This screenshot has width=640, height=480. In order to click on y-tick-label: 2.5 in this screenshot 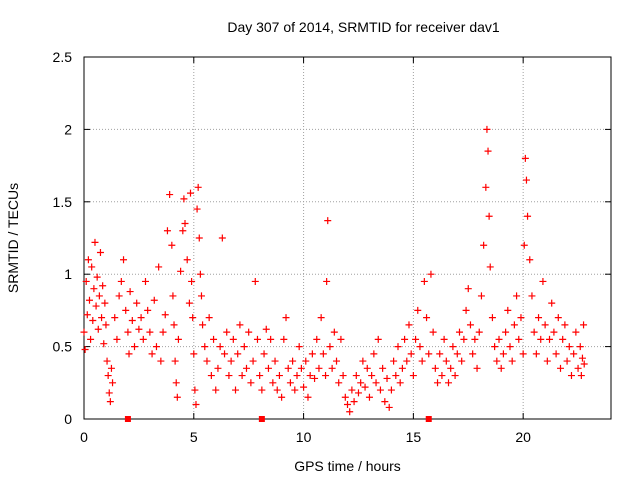, I will do `click(63, 57)`.